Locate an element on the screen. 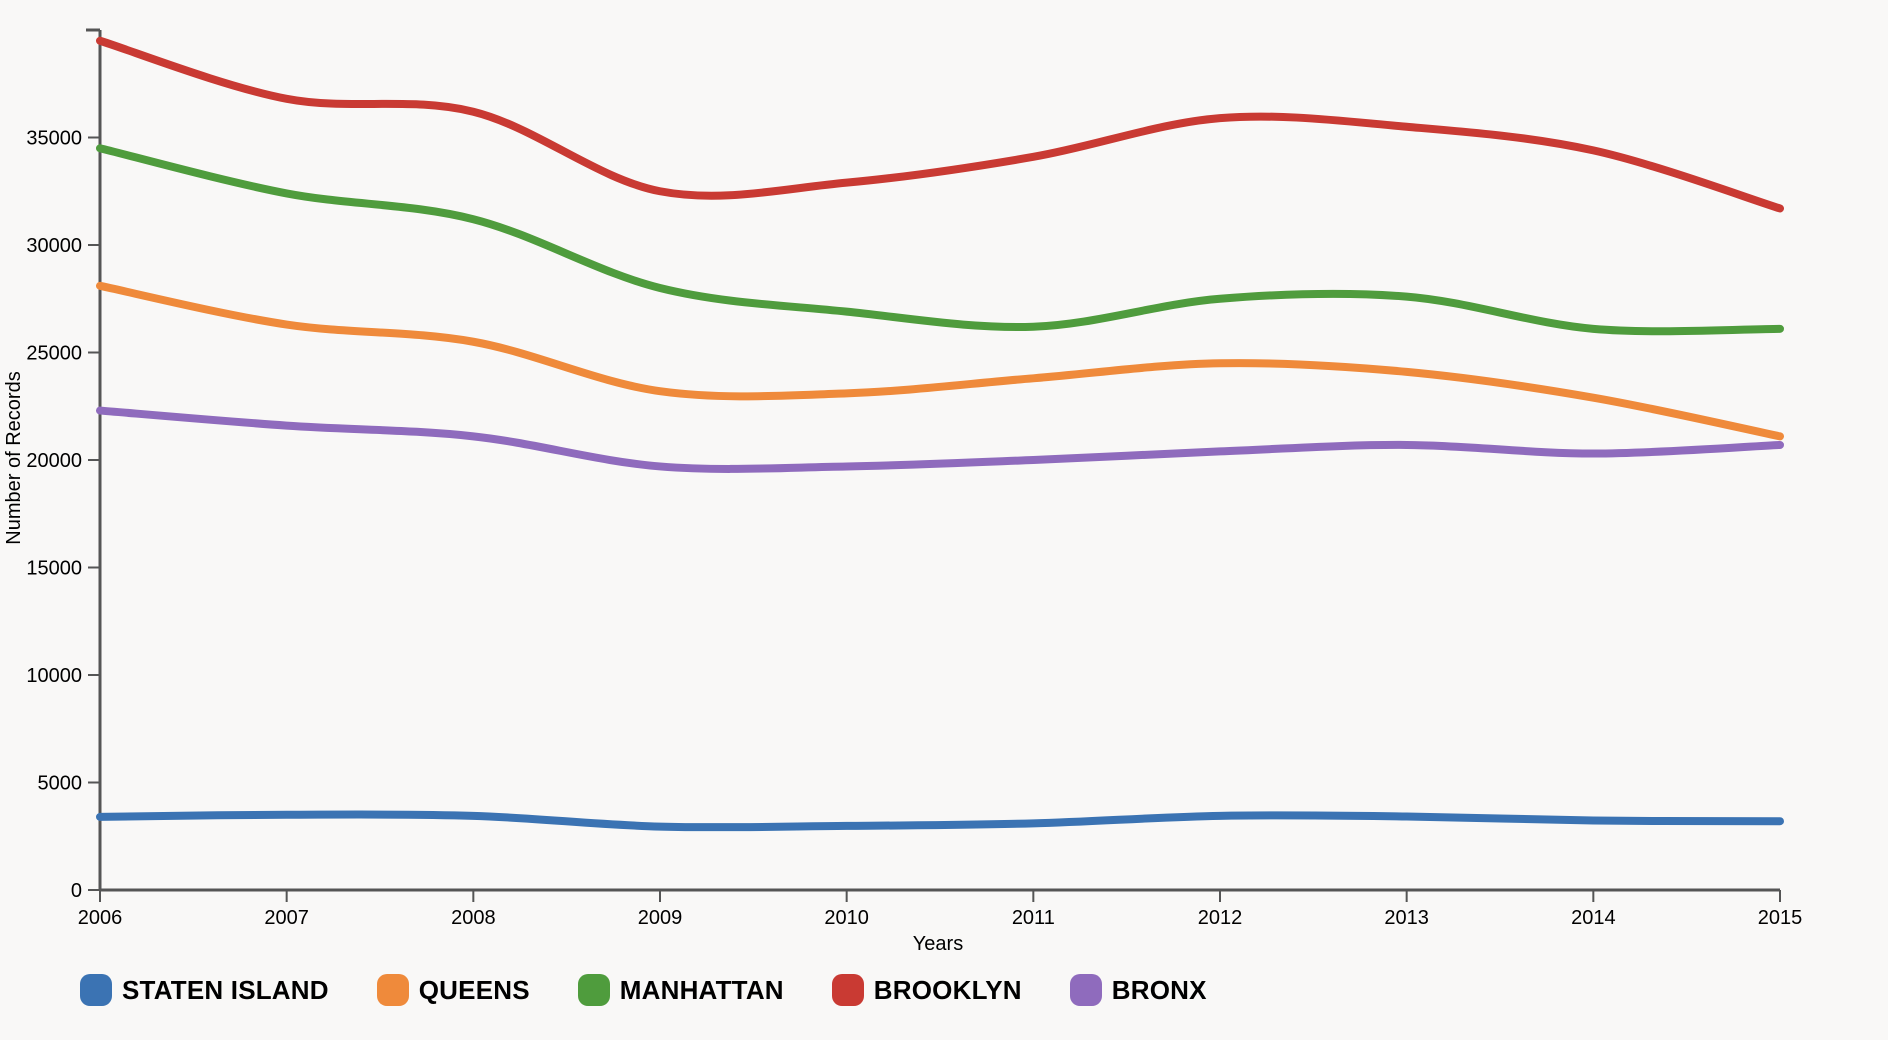 The width and height of the screenshot is (1888, 1040). x-tick-label: 2012 is located at coordinates (1220, 918).